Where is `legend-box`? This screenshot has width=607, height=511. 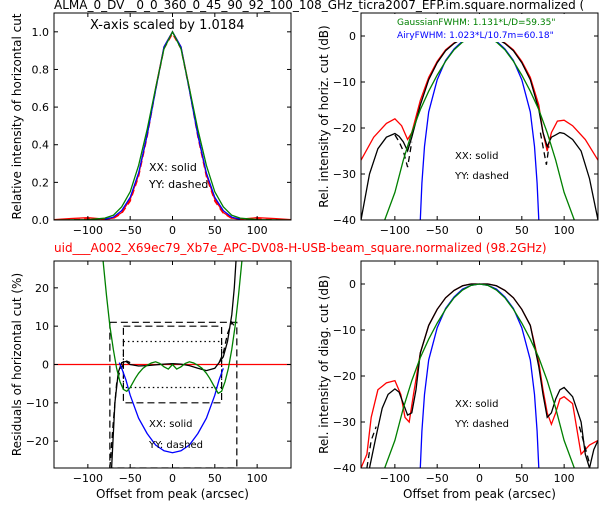 legend-box is located at coordinates (481, 28).